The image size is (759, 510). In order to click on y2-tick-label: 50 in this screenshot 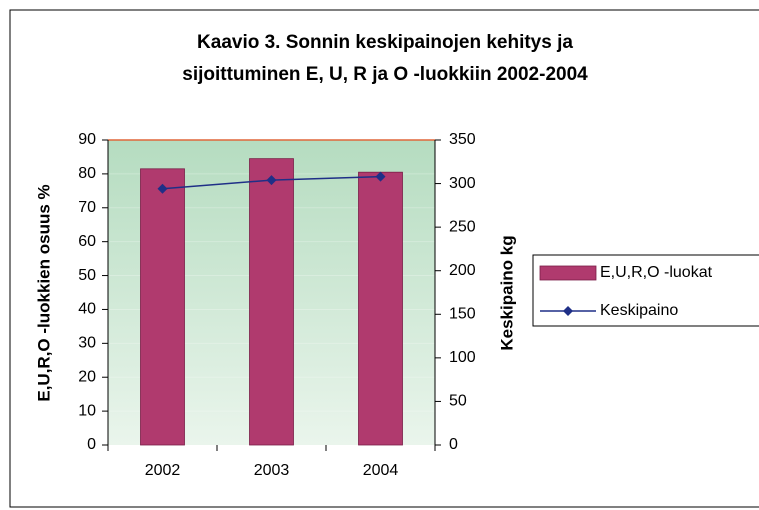, I will do `click(458, 401)`.